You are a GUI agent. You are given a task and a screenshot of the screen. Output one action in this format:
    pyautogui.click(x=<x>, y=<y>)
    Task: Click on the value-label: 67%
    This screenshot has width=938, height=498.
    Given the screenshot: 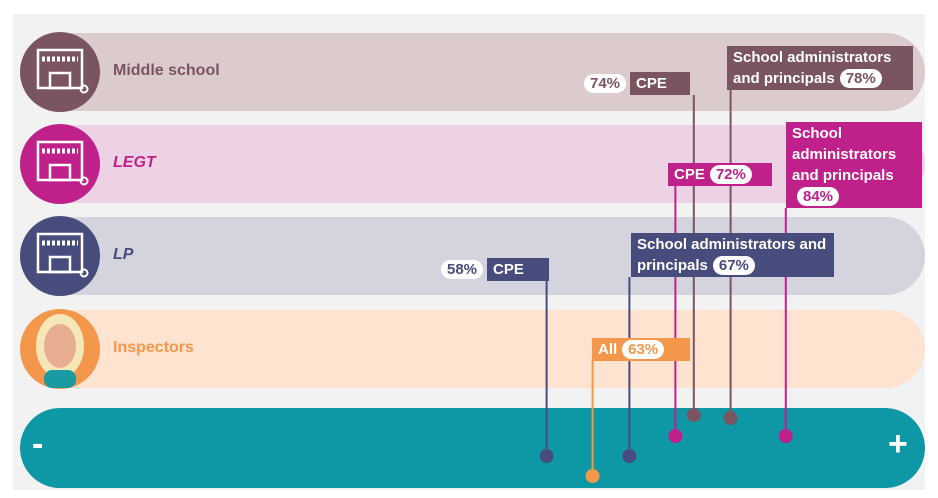 What is the action you would take?
    pyautogui.click(x=733, y=265)
    